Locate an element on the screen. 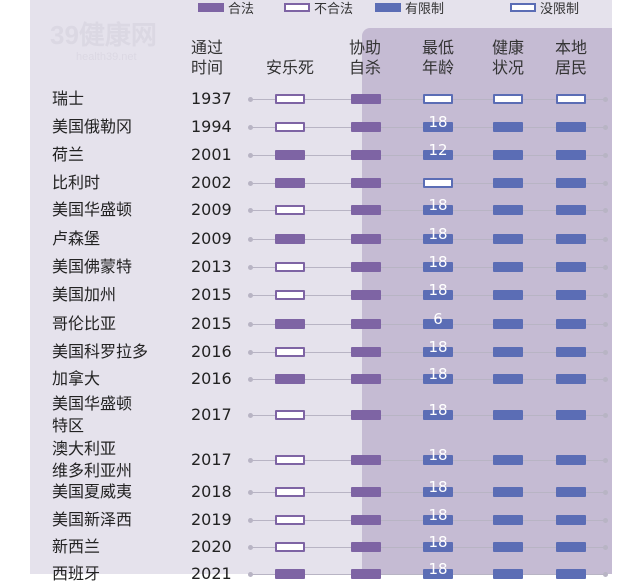 This screenshot has width=640, height=585. legend-swatch-legal is located at coordinates (211, 7).